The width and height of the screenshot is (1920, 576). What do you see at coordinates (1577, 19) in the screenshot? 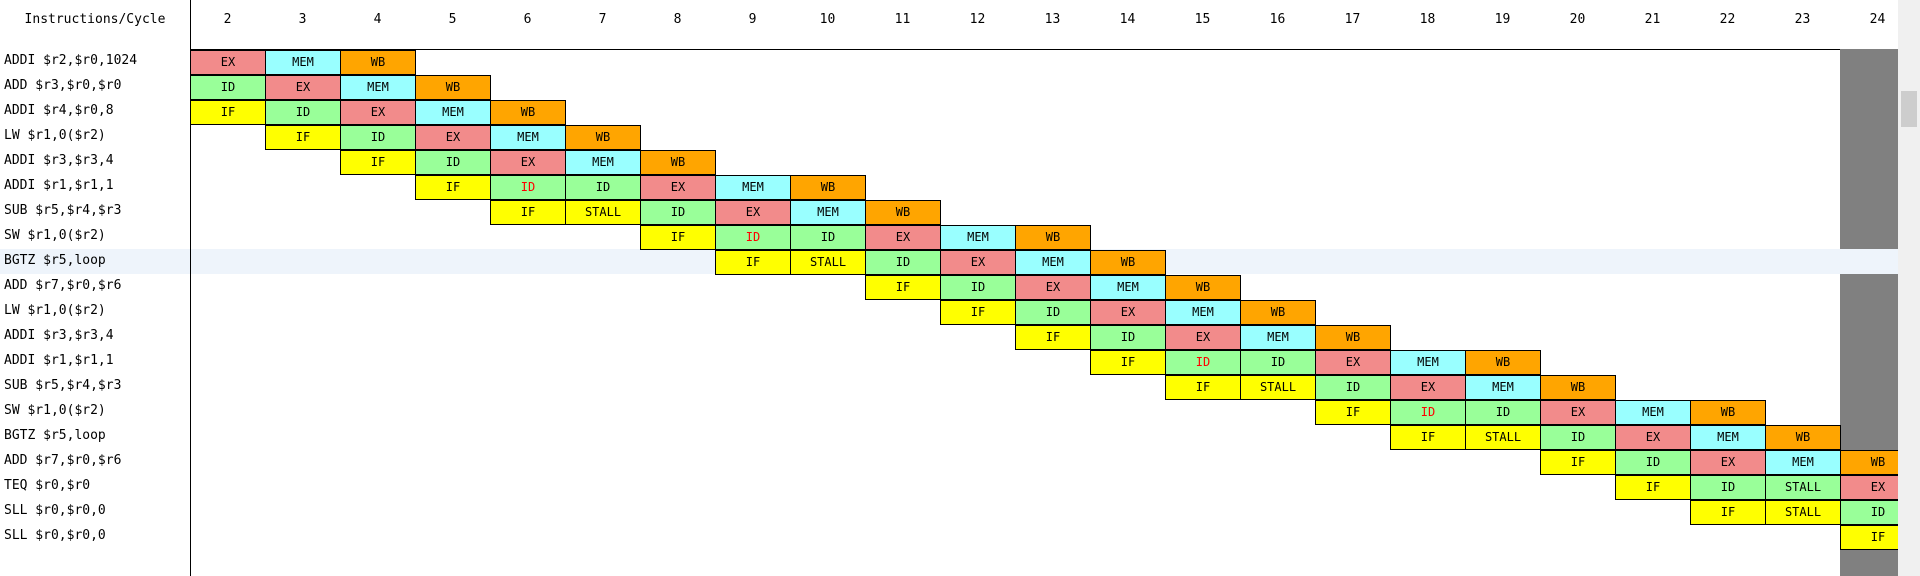
I see `cycle-label: 20` at bounding box center [1577, 19].